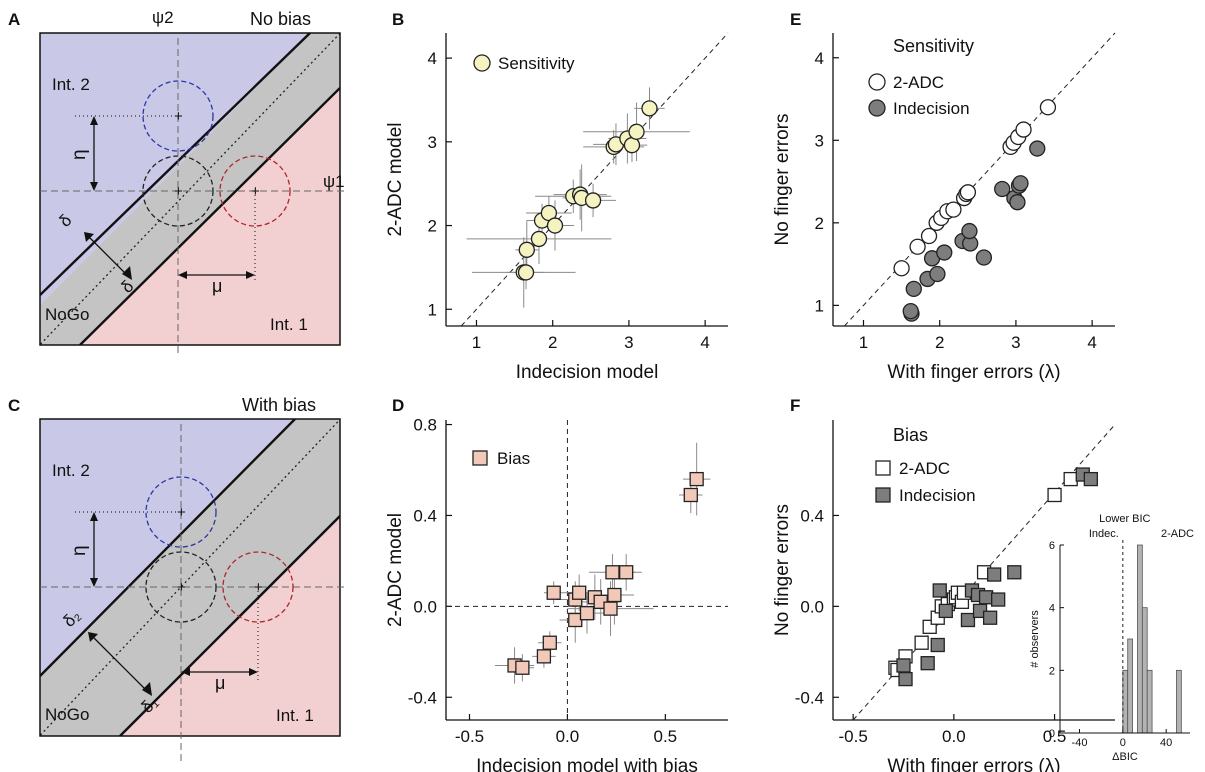 The height and width of the screenshot is (772, 1205). What do you see at coordinates (163, 17) in the screenshot?
I see `axis-label-psi2: ψ2` at bounding box center [163, 17].